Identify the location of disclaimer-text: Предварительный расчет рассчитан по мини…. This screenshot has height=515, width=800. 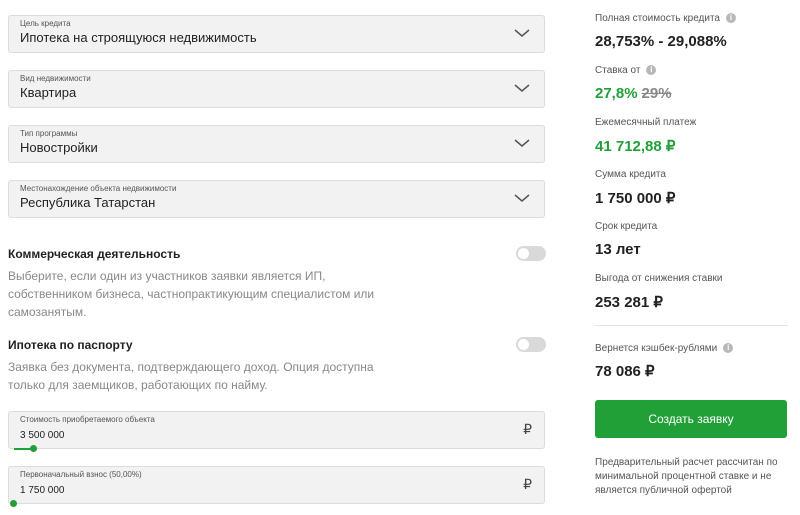
(686, 476).